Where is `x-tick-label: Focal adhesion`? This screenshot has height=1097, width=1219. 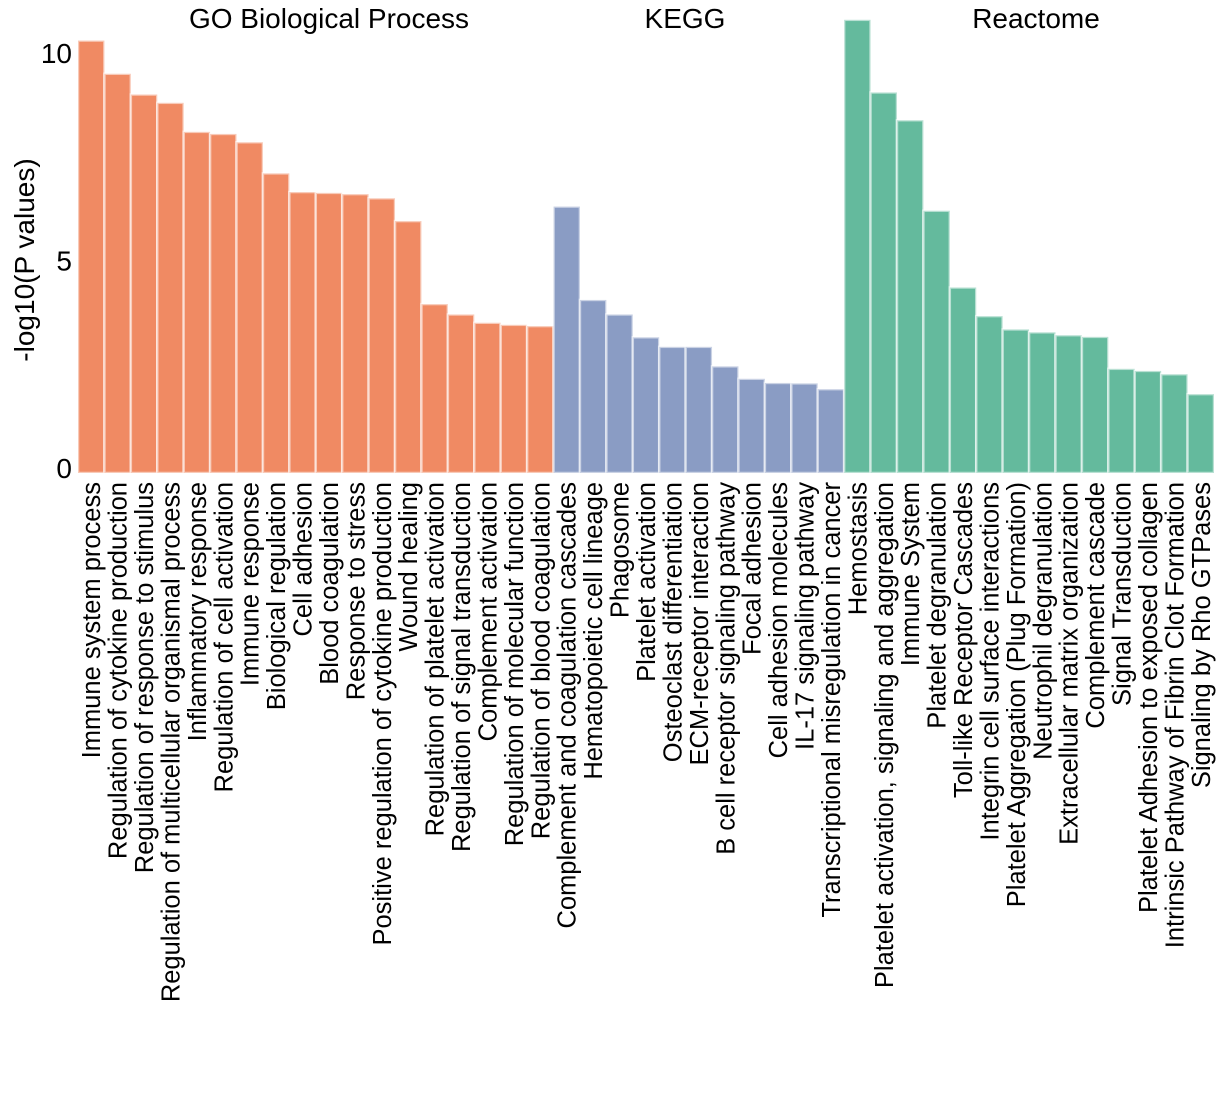 x-tick-label: Focal adhesion is located at coordinates (753, 568).